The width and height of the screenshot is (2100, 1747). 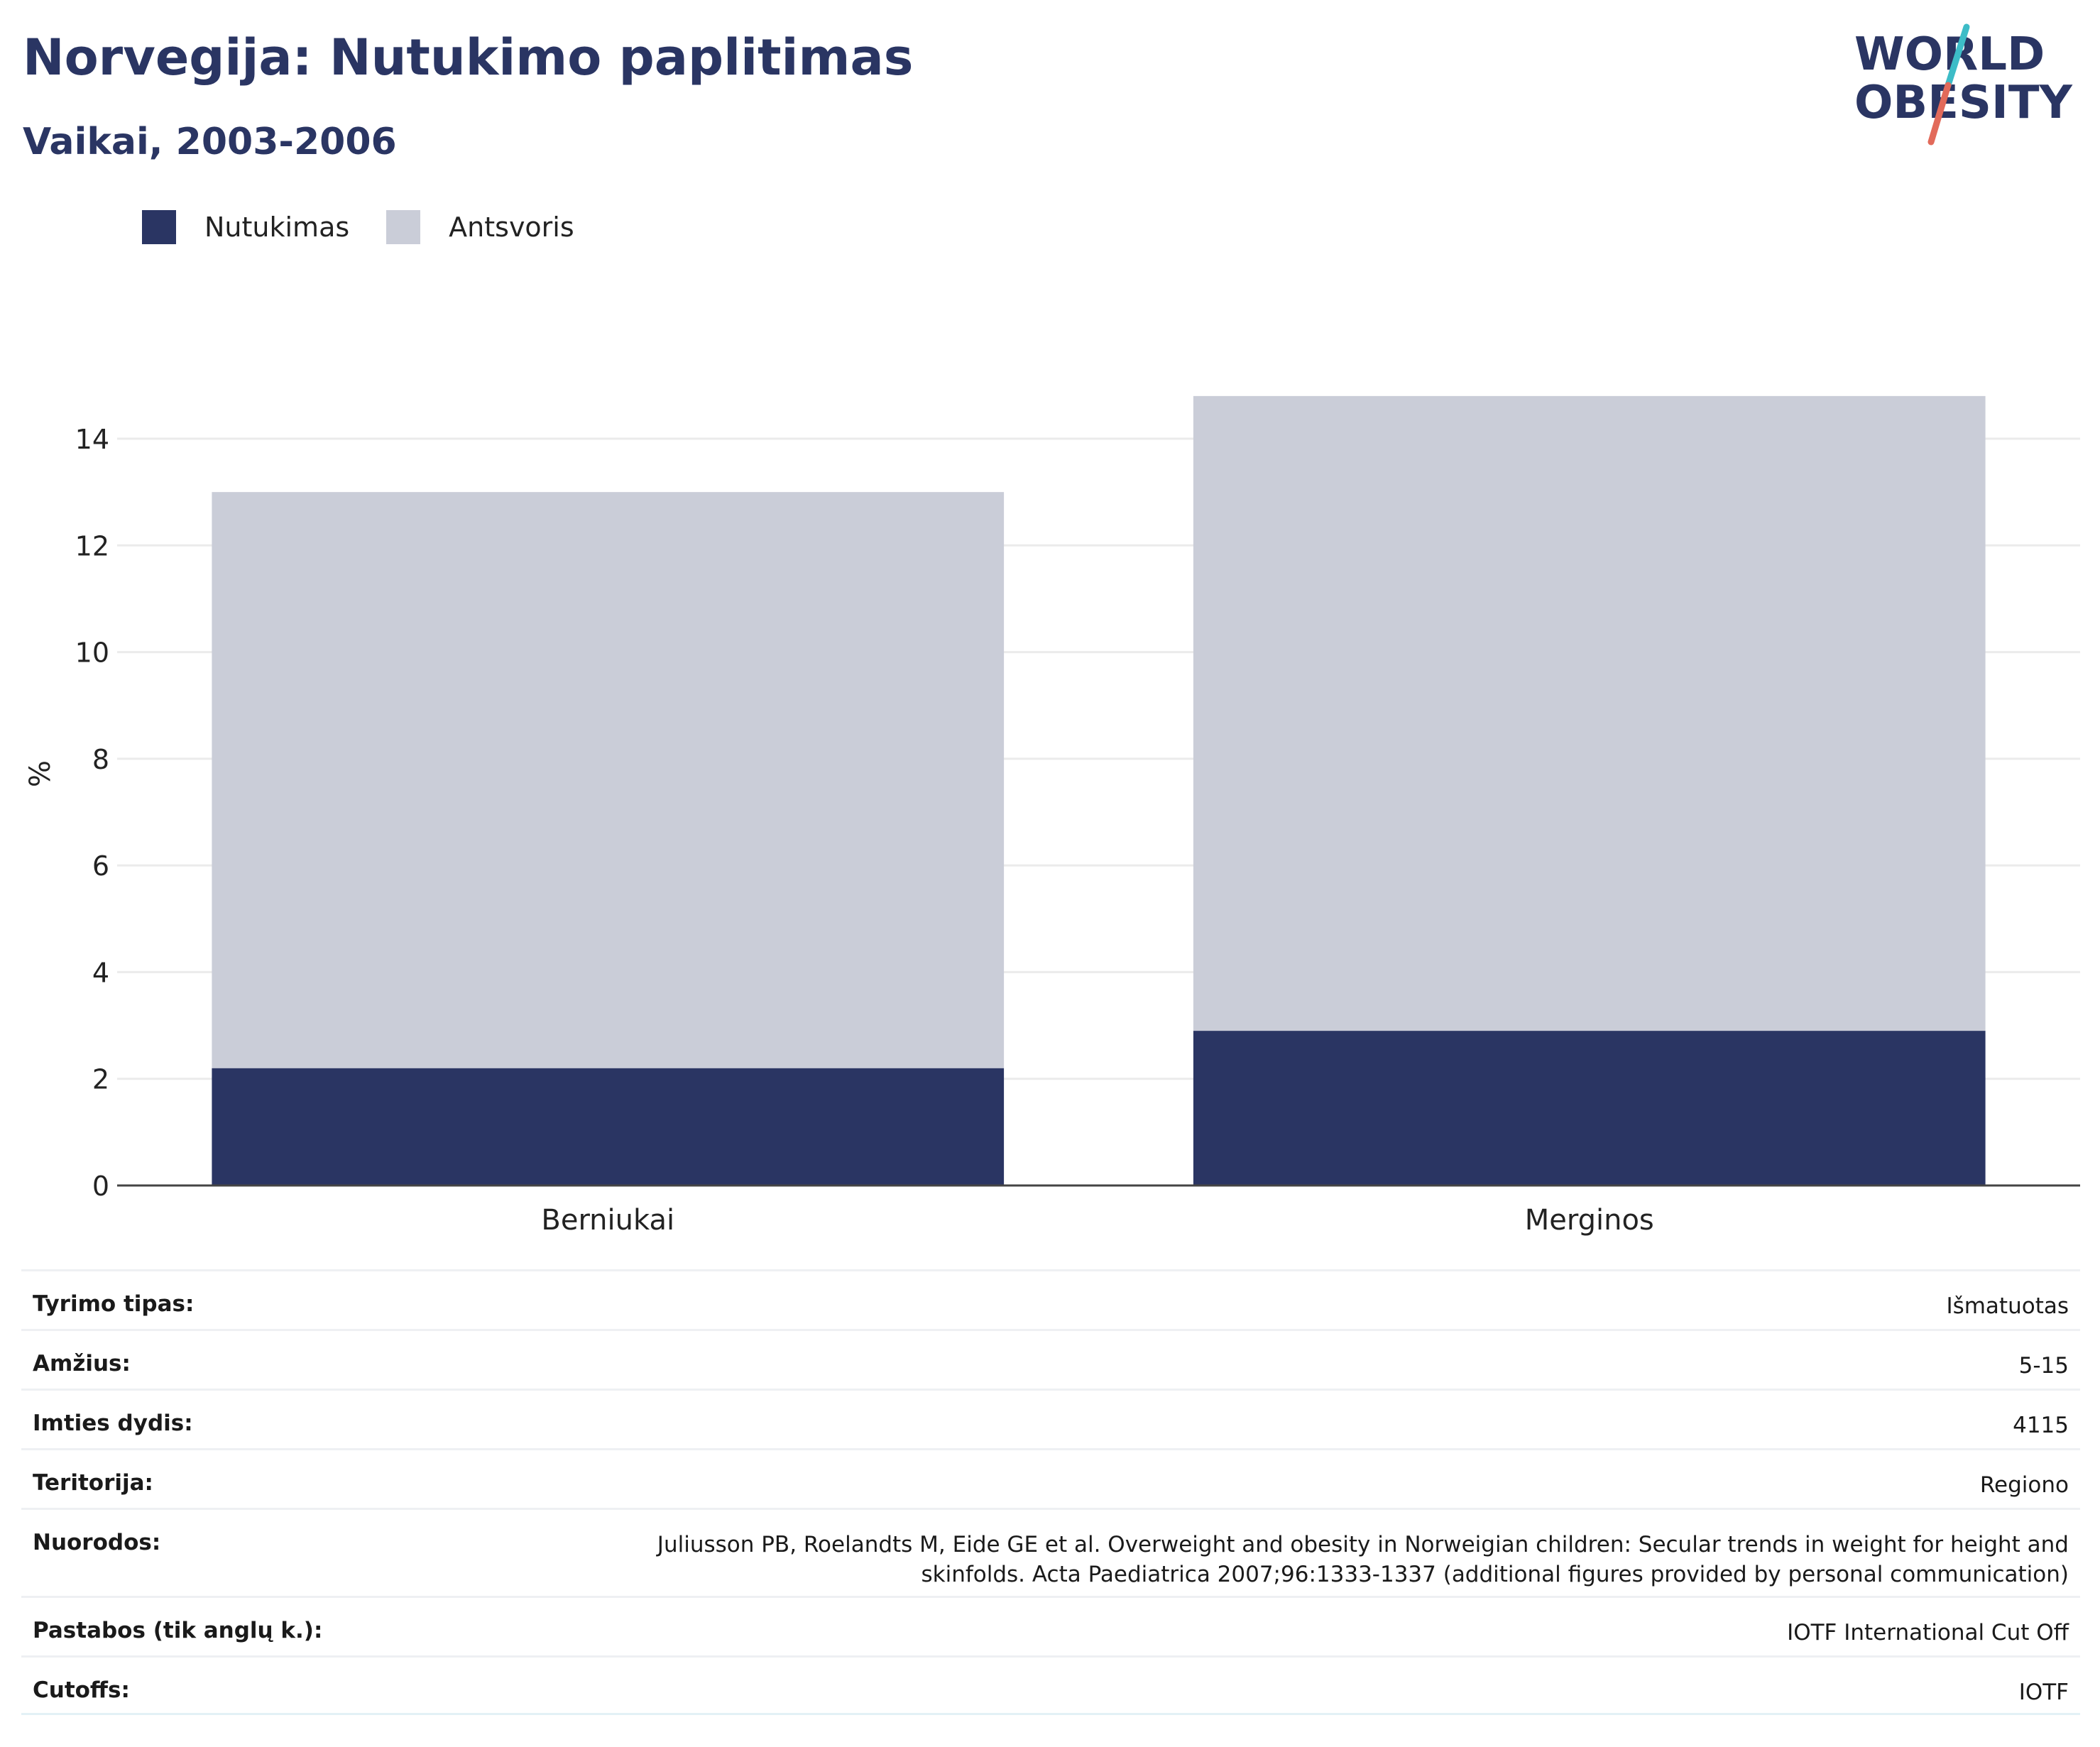 What do you see at coordinates (2043, 1366) in the screenshot?
I see `info-value: 5-15` at bounding box center [2043, 1366].